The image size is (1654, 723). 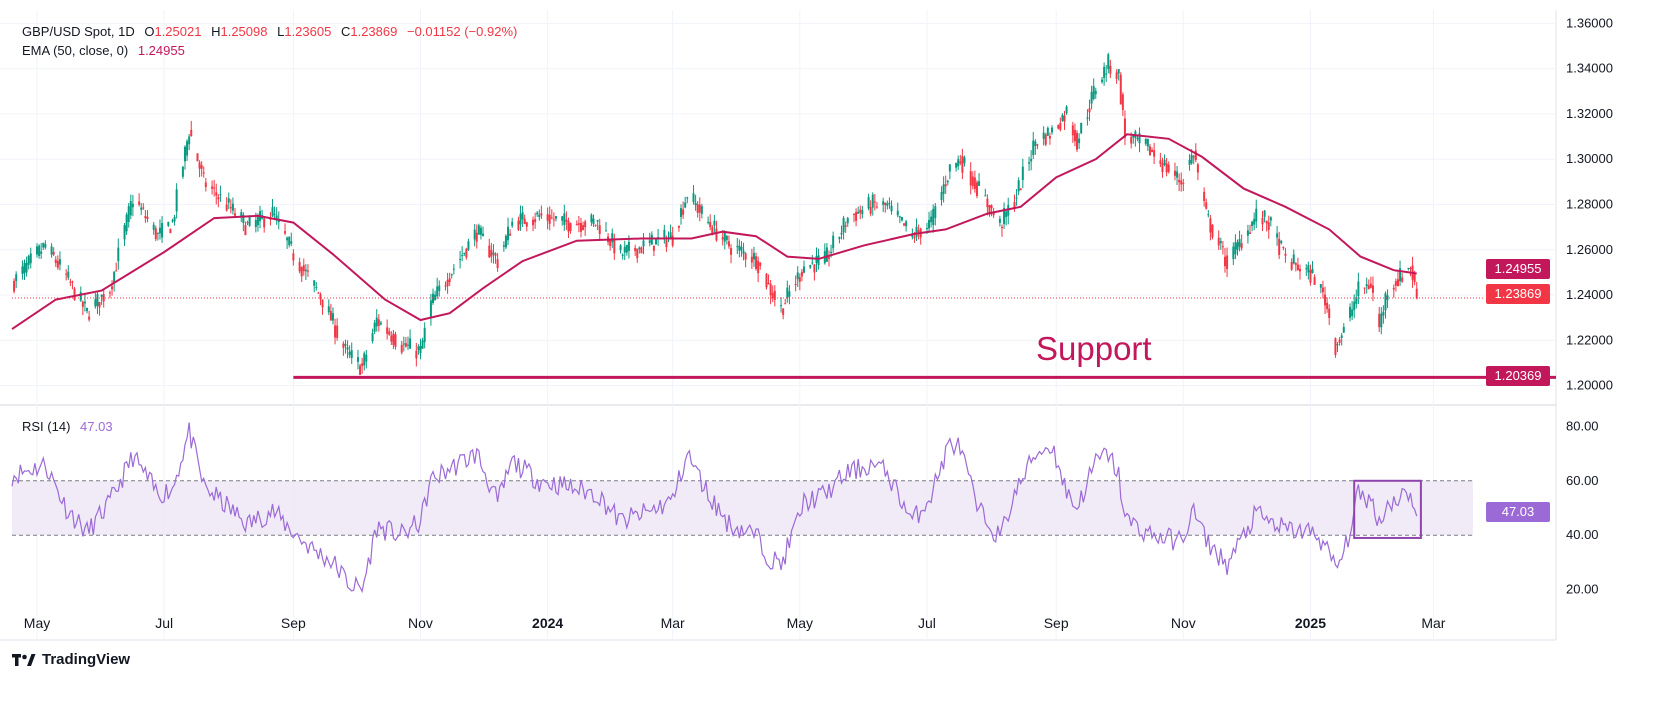 I want to click on price-tick-label: 1.22000, so click(x=1589, y=339).